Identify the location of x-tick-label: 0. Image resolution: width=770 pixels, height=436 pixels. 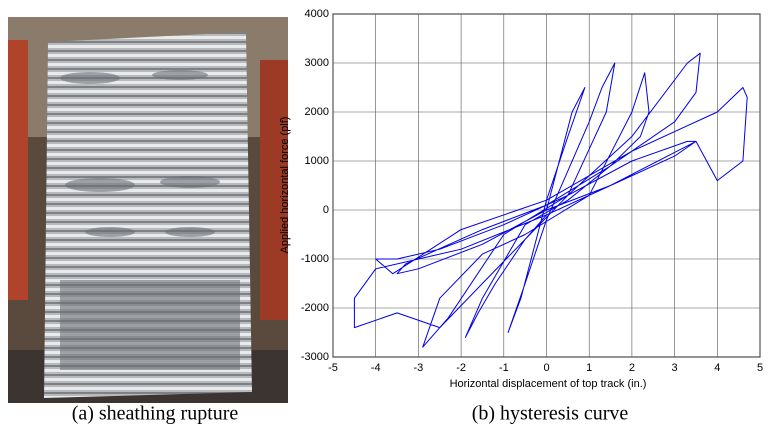
(546, 368).